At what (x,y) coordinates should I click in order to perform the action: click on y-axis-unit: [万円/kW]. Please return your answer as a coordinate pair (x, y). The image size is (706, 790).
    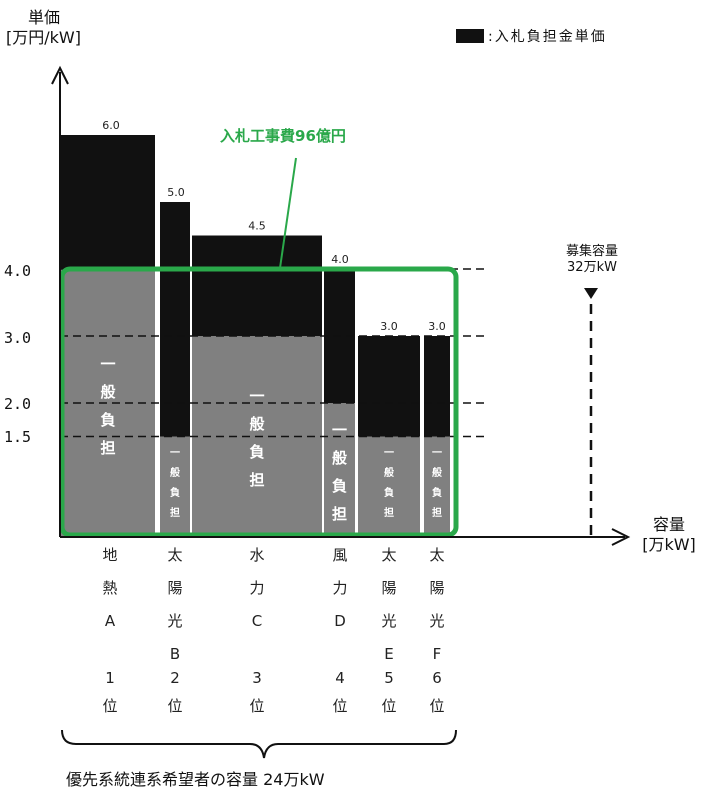
    Looking at the image, I should click on (43, 37).